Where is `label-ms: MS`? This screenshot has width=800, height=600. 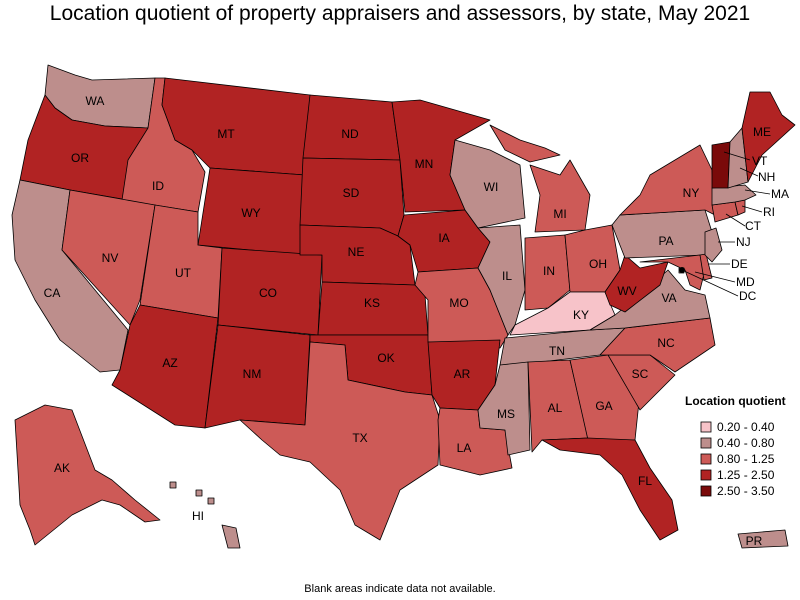 label-ms: MS is located at coordinates (506, 414).